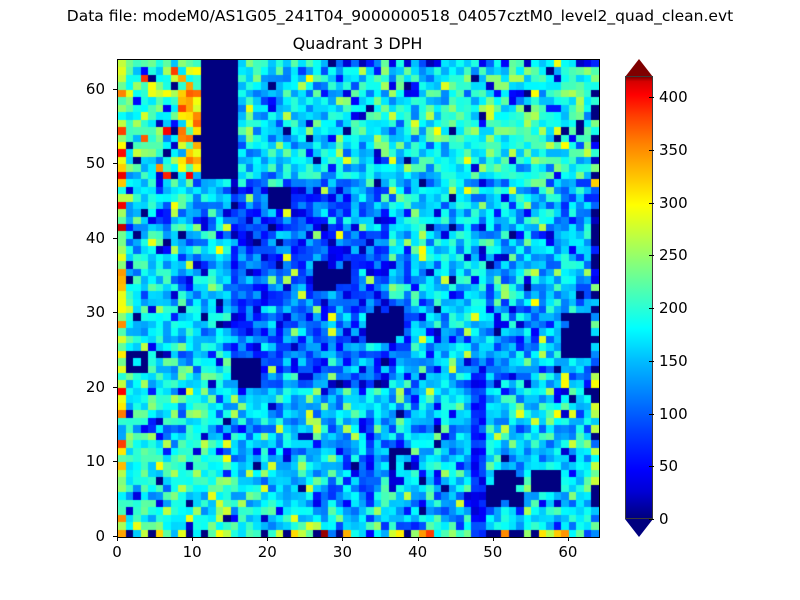  What do you see at coordinates (673, 308) in the screenshot?
I see `colorbar-tick-label: 200` at bounding box center [673, 308].